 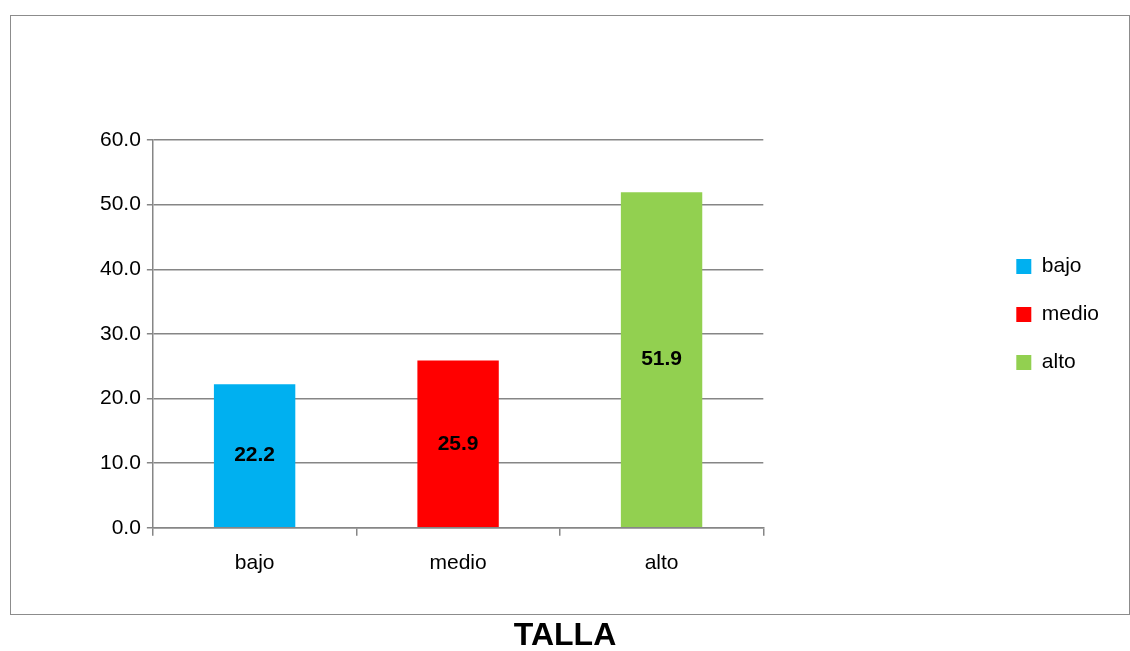 I want to click on y-tick-label: 0.0, so click(x=126, y=526).